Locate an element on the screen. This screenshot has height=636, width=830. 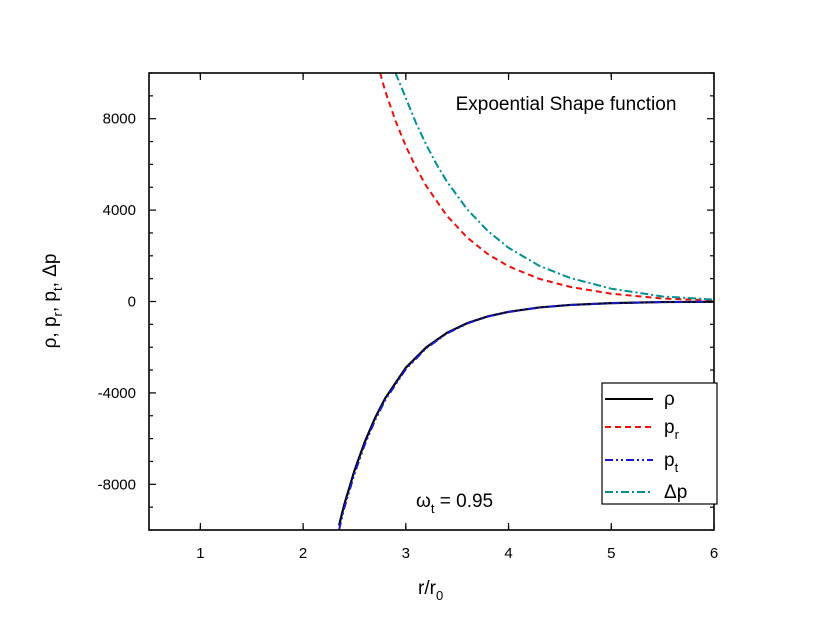
y-tick-label: 0 is located at coordinates (132, 302).